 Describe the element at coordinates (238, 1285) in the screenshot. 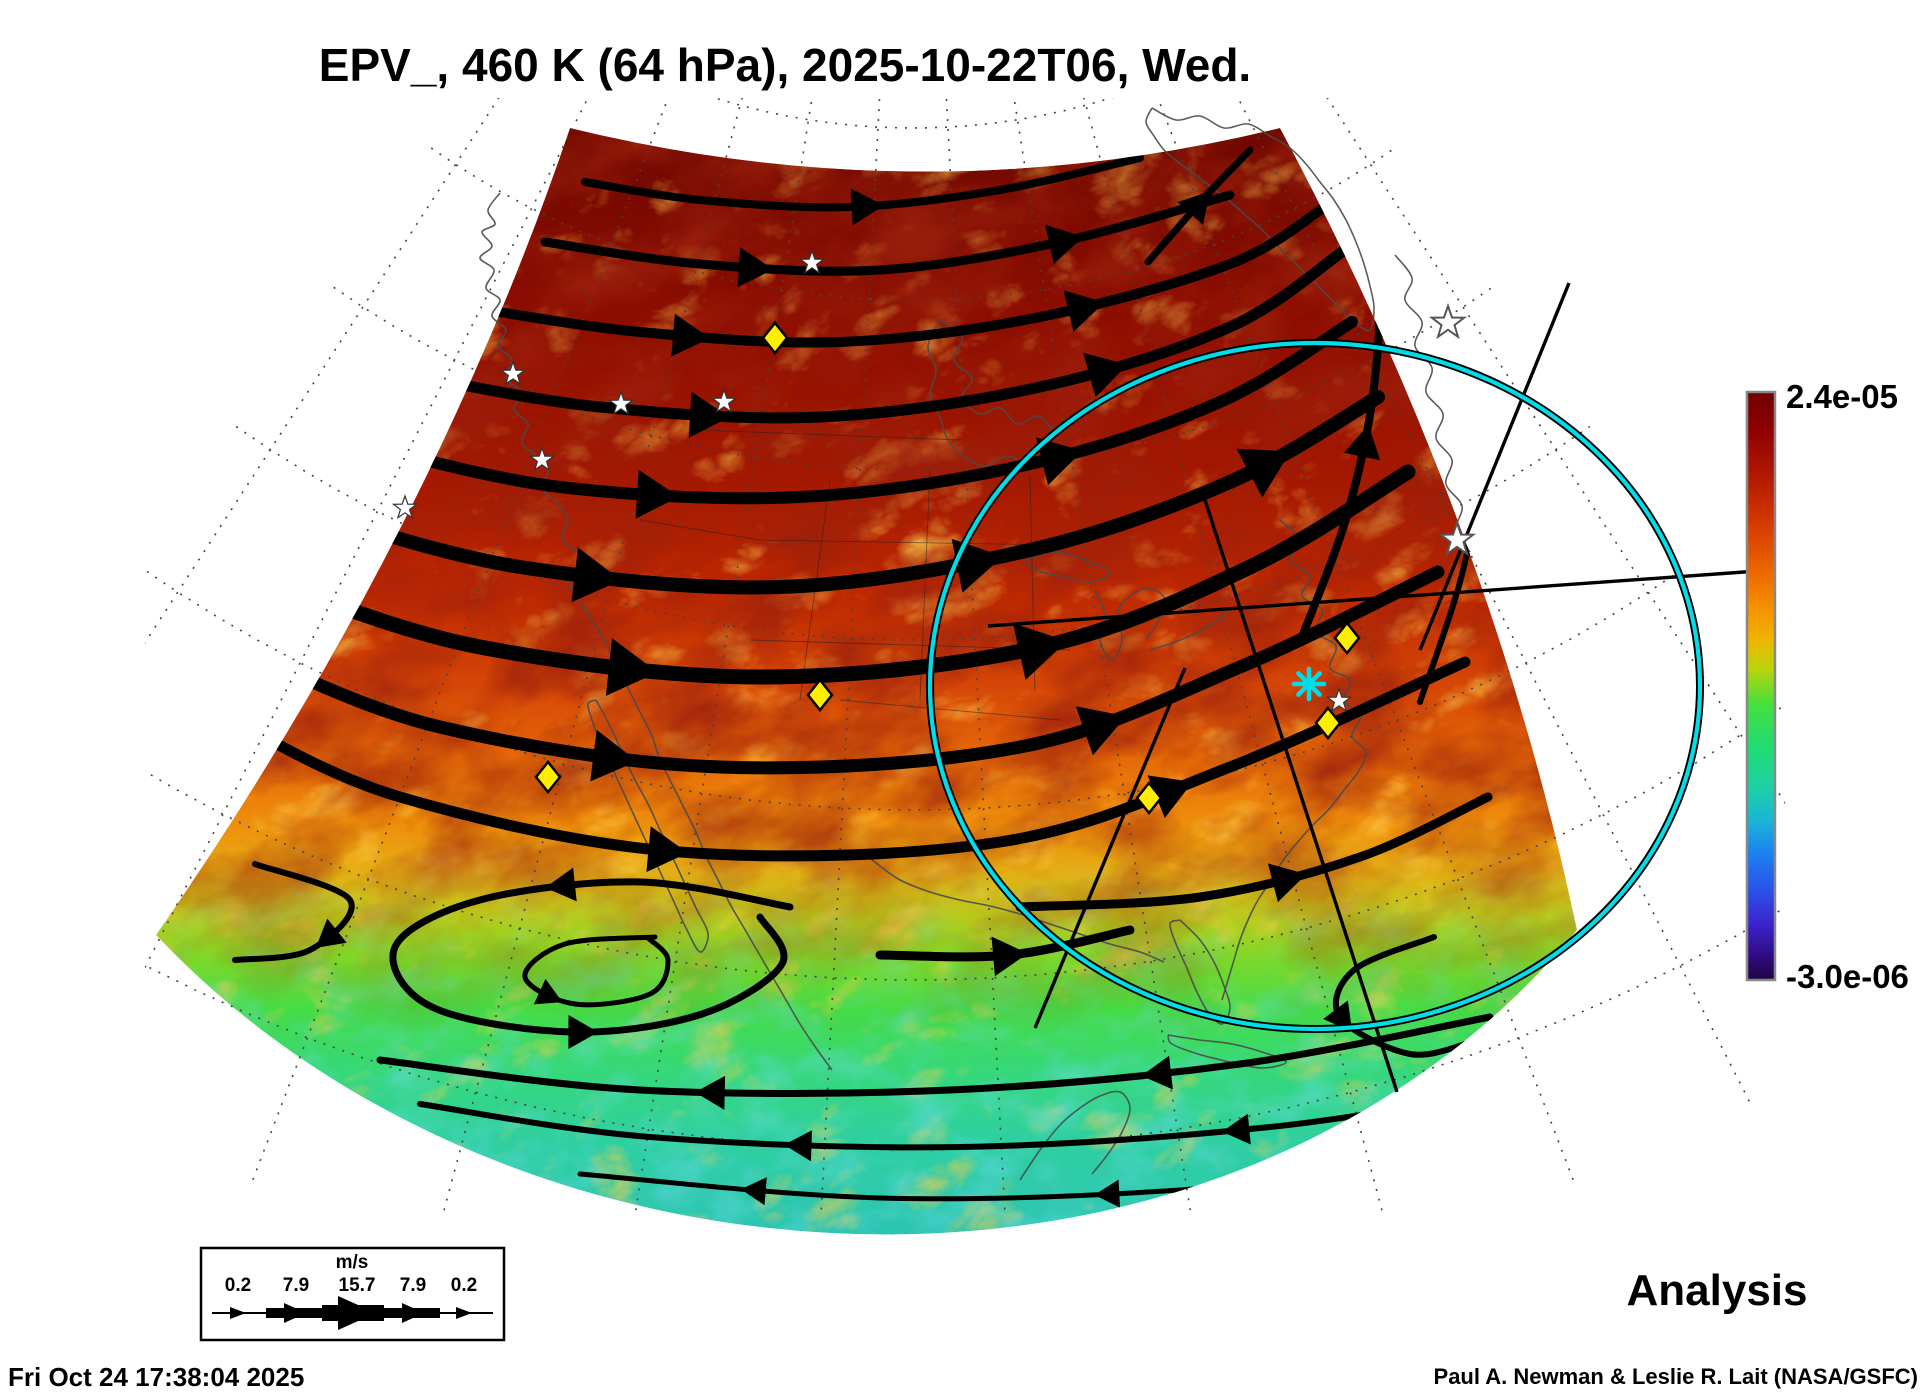

I see `wind-legend-value-1: 0.2` at that location.